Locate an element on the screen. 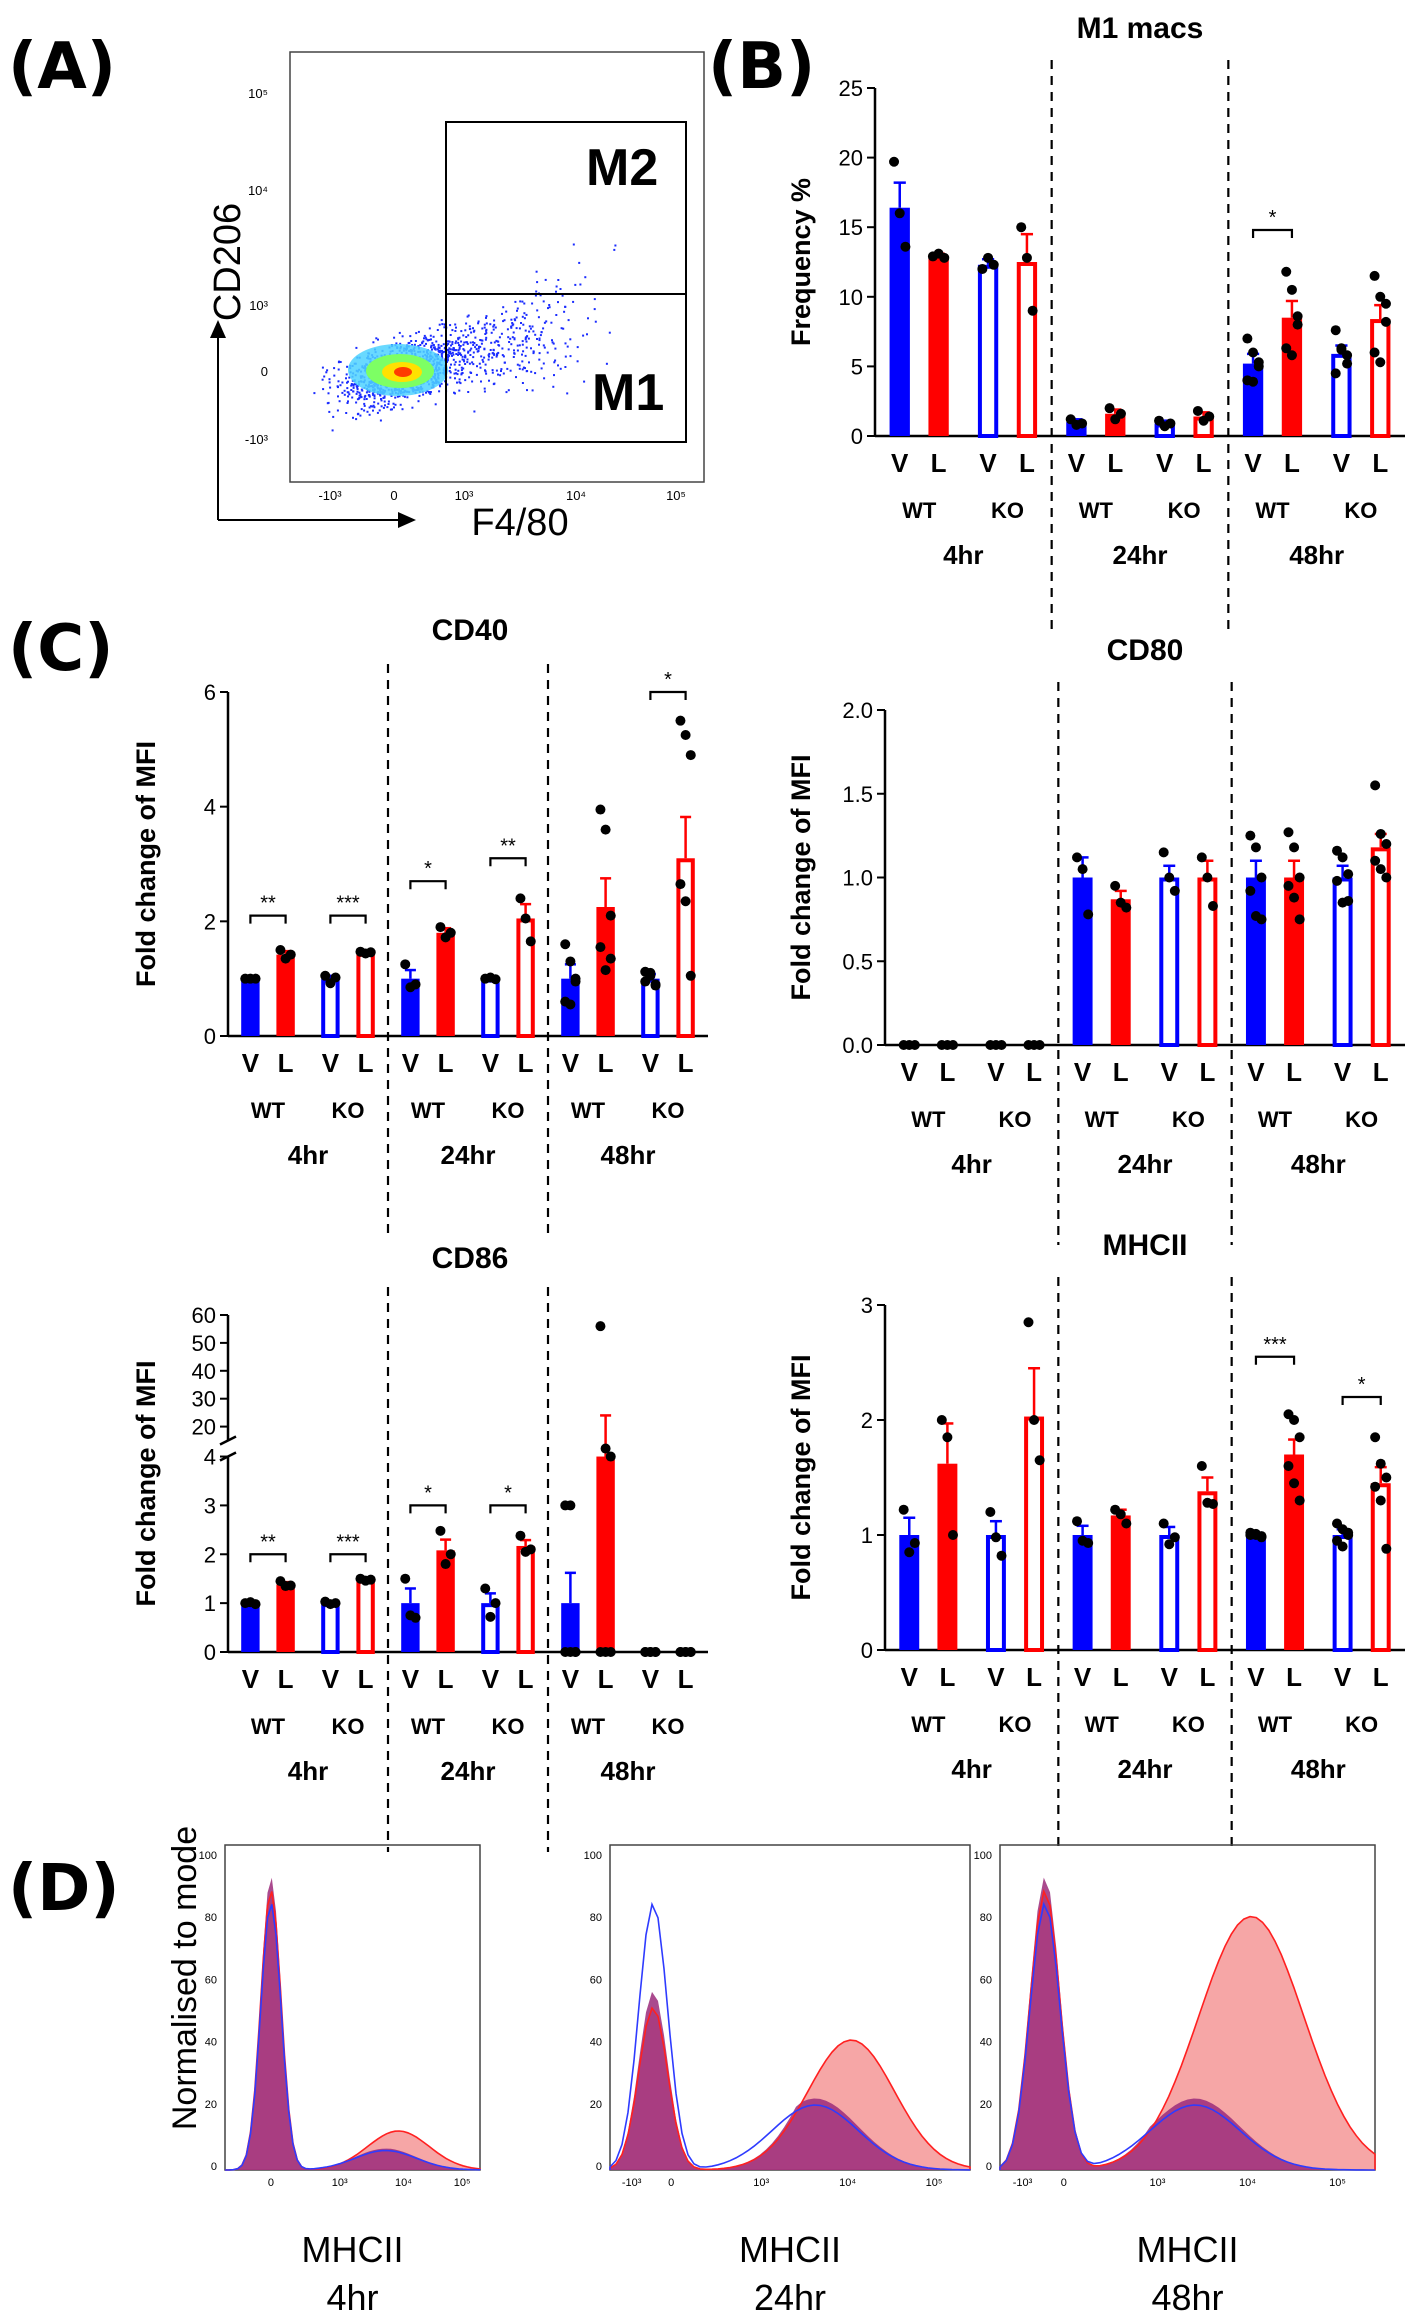 The height and width of the screenshot is (2322, 1426). y-tick-label-cd80: 2.0 is located at coordinates (857, 710).